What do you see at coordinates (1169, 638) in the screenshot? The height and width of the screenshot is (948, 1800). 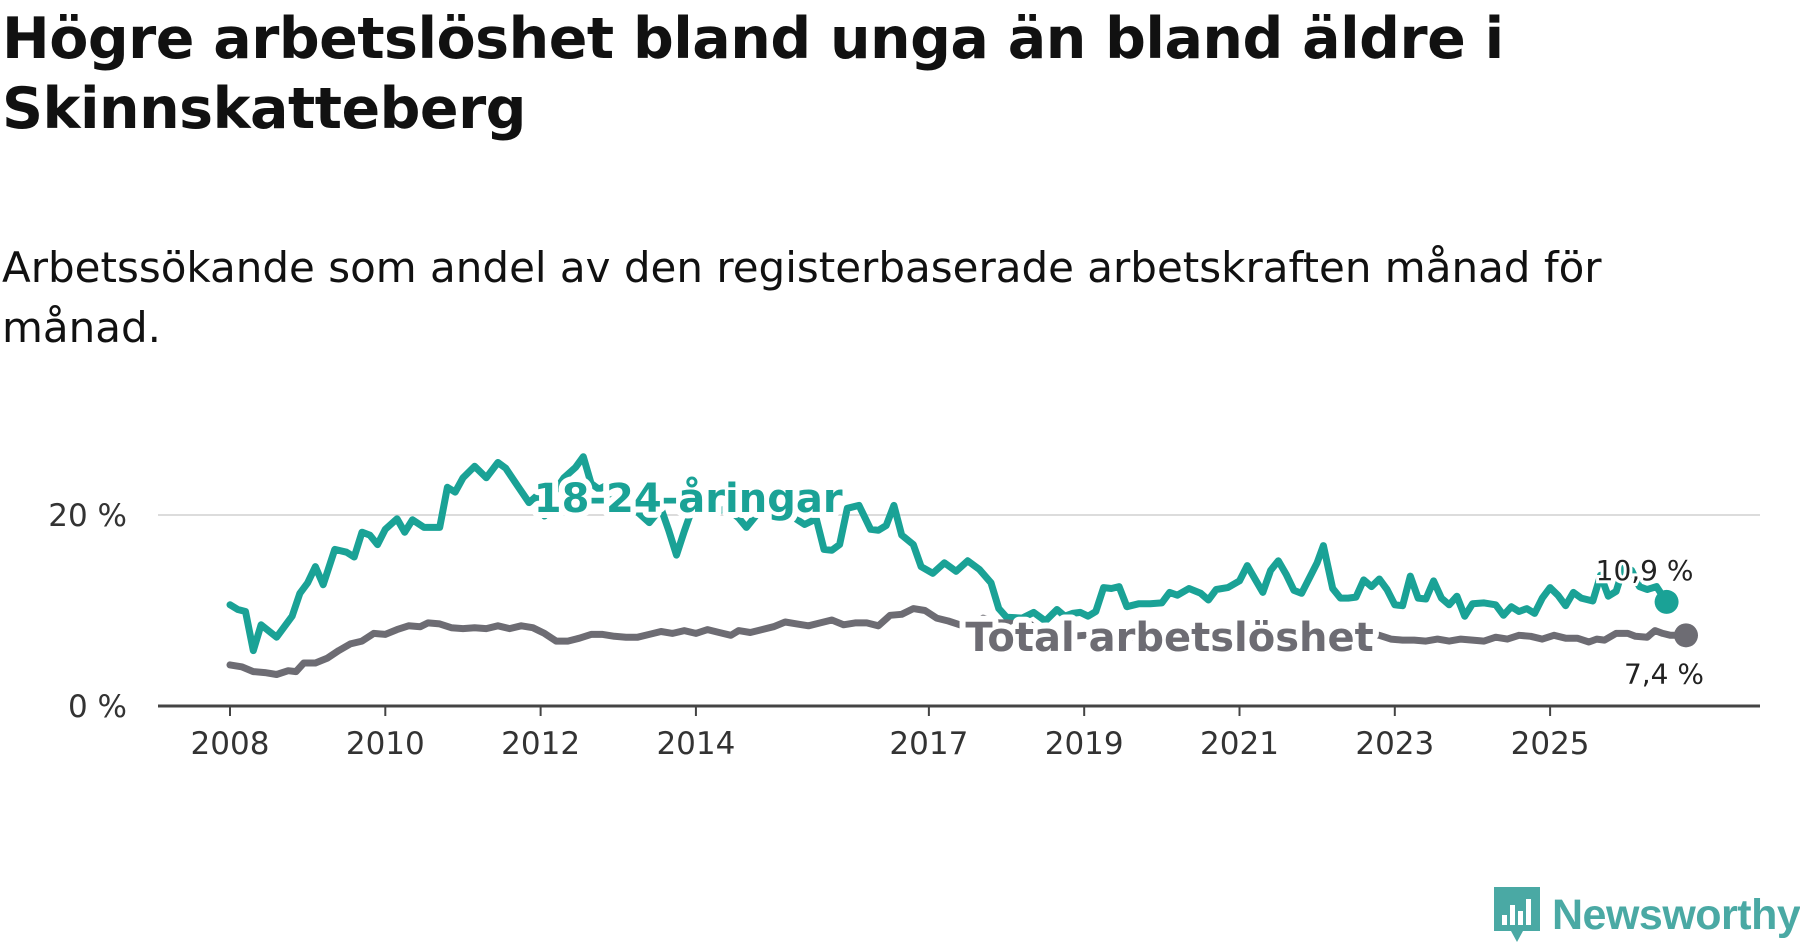 I see `series-label-total: Total arbetslöshet` at bounding box center [1169, 638].